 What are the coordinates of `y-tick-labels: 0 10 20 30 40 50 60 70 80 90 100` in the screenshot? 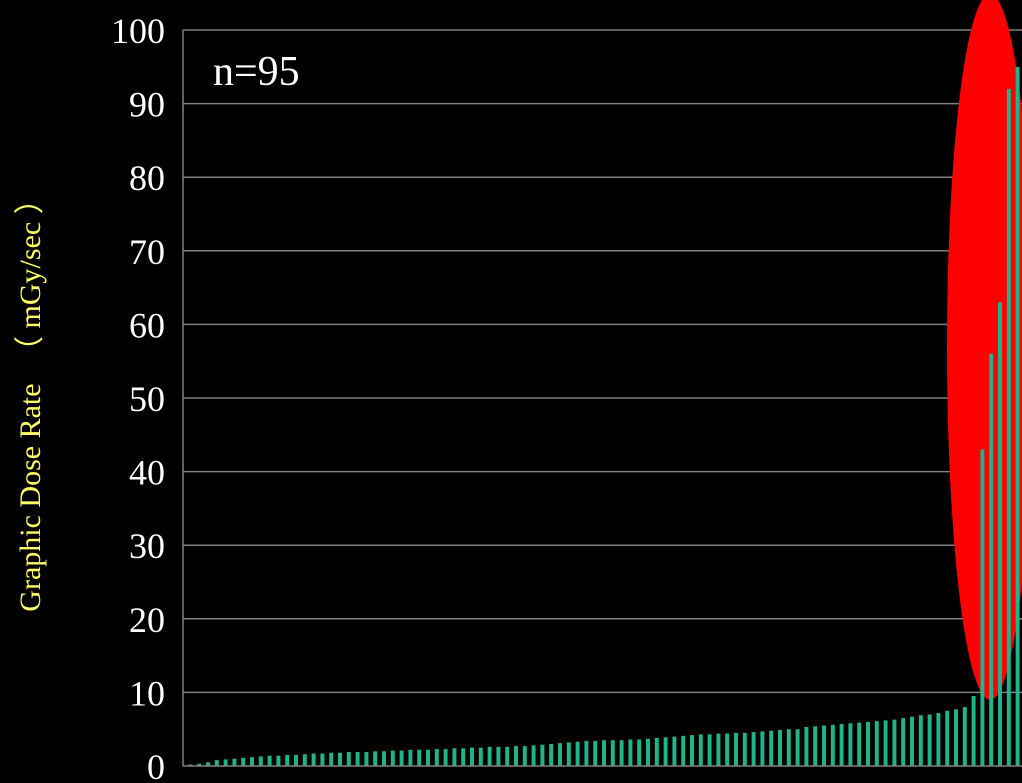 It's located at (138, 397).